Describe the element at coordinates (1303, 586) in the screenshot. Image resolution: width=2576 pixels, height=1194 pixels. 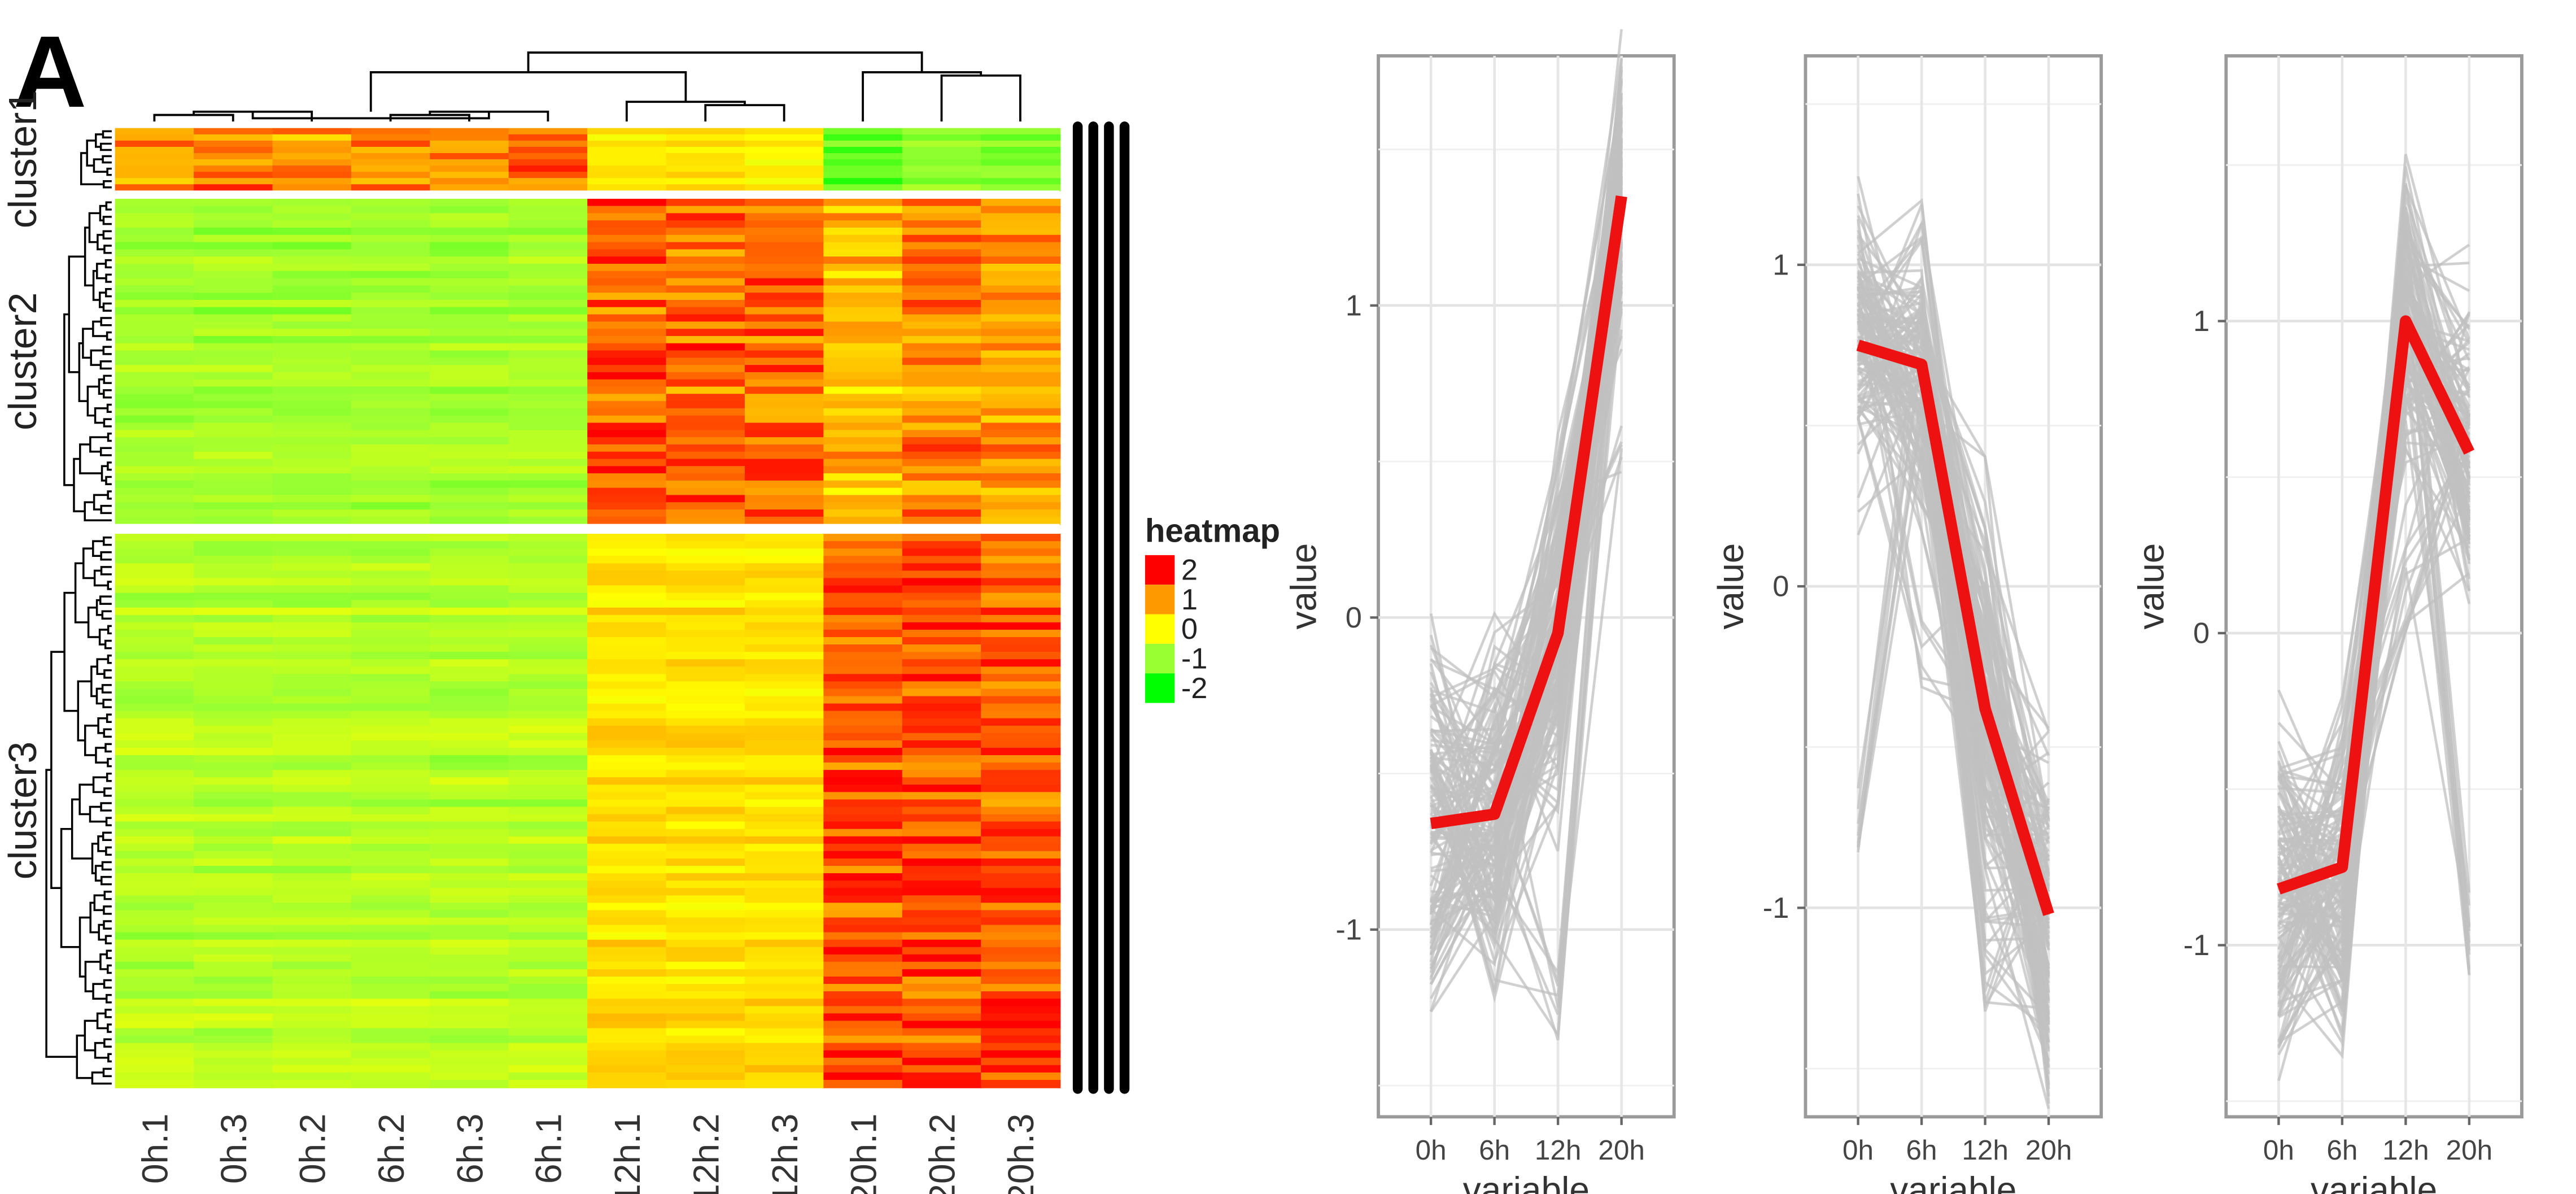
I see `y-axis-title: value` at that location.